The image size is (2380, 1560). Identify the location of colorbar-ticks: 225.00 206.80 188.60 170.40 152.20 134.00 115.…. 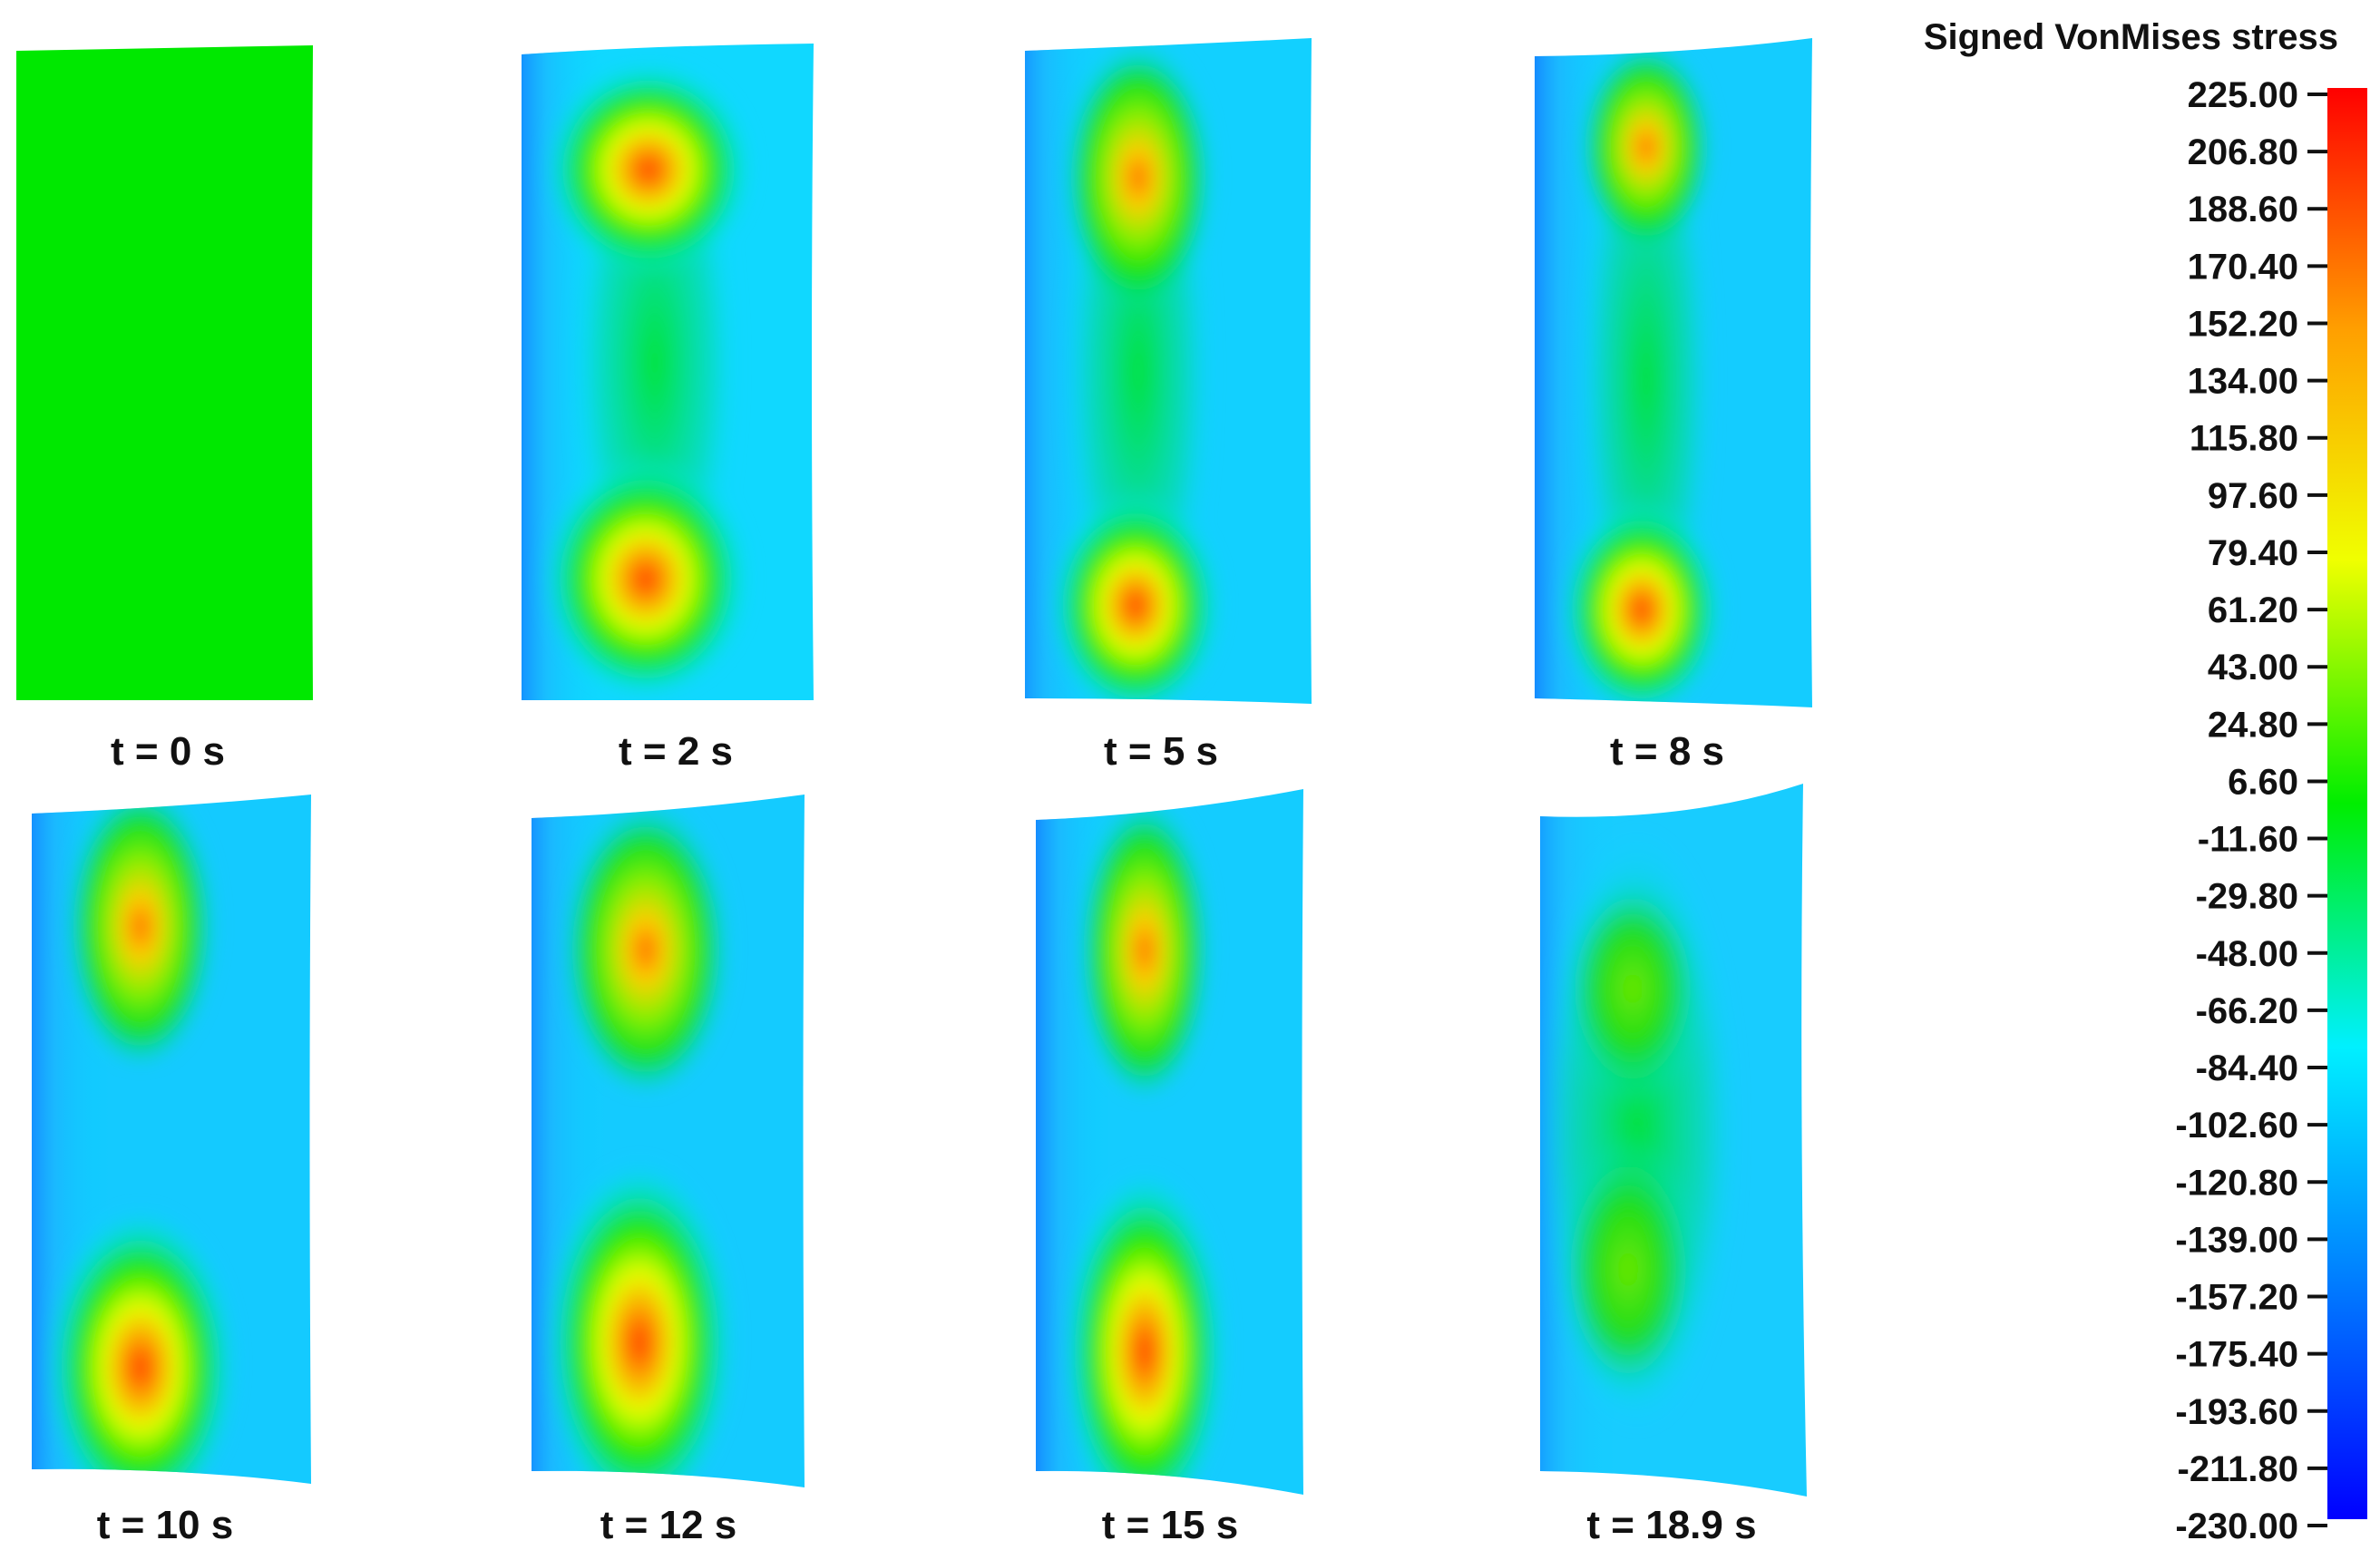
(2251, 810).